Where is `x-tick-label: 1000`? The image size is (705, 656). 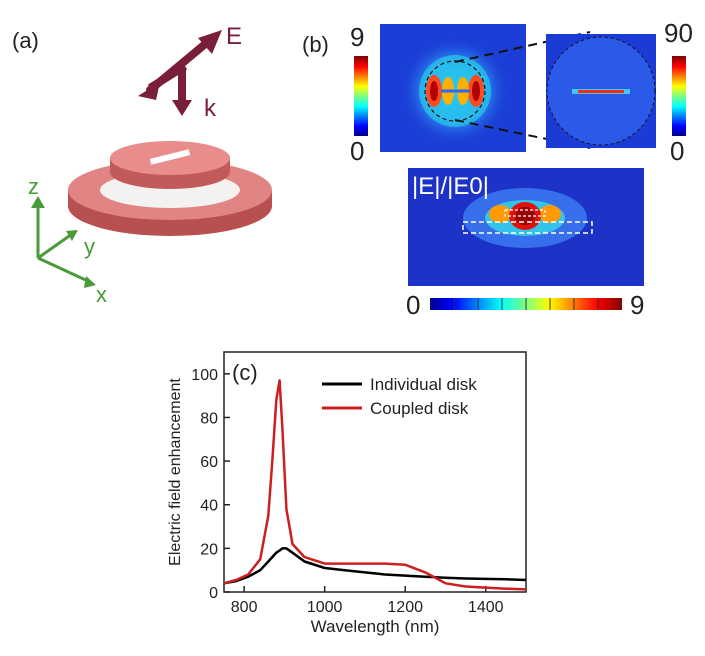
x-tick-label: 1000 is located at coordinates (325, 607).